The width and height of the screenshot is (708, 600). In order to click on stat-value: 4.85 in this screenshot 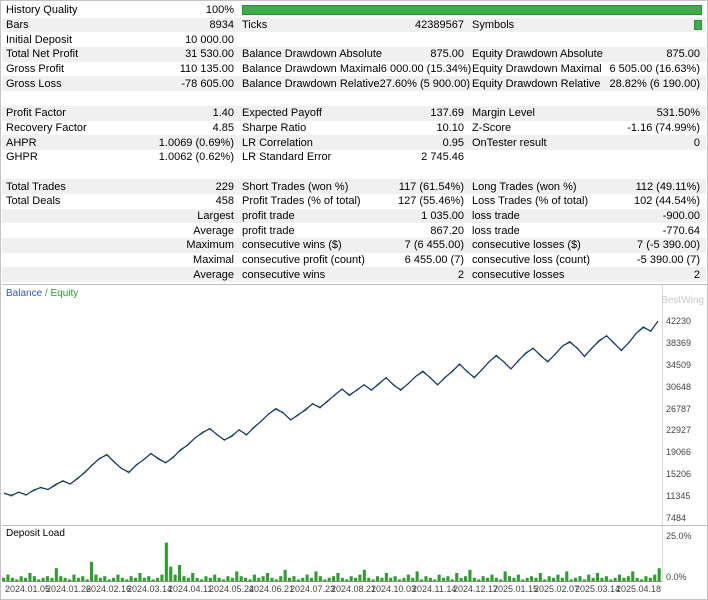, I will do `click(223, 127)`.